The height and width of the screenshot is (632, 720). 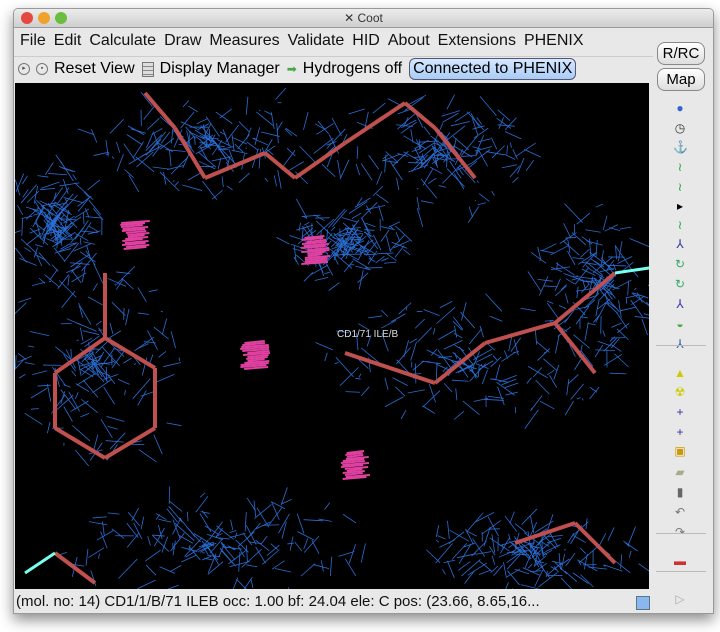 What do you see at coordinates (183, 40) in the screenshot?
I see `menu-draw: Draw` at bounding box center [183, 40].